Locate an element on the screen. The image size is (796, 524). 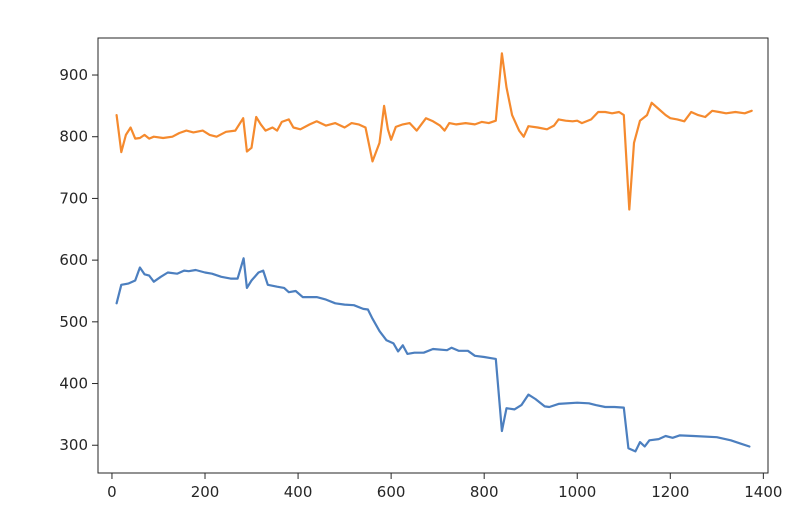
x-tick-label: 1200 is located at coordinates (670, 492).